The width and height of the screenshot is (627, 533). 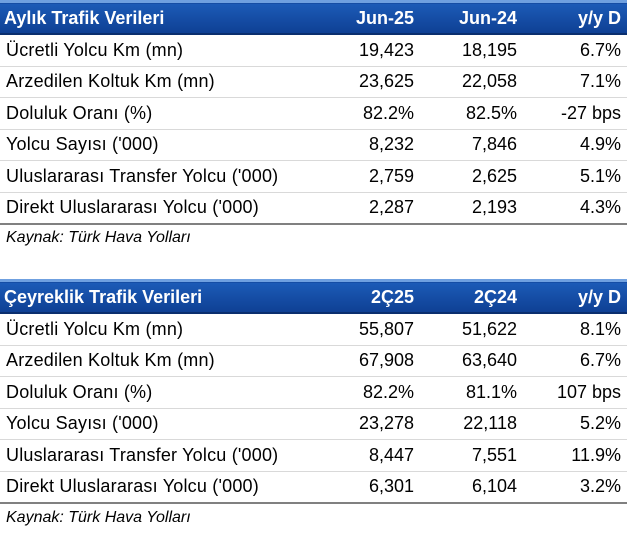 I want to click on row-value-previous: 82.5%, so click(x=471, y=113).